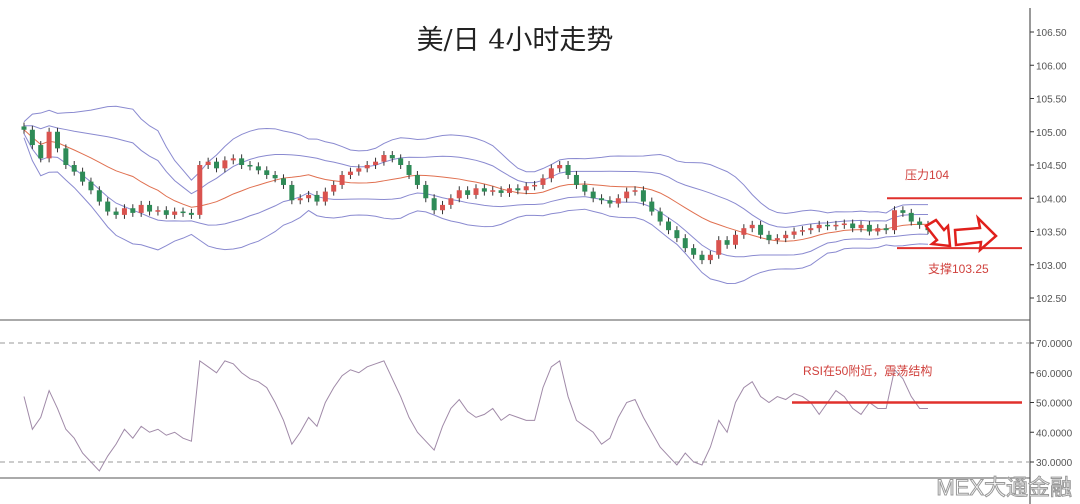 The height and width of the screenshot is (504, 1080). I want to click on rsi-tick-label: 70.0000, so click(1054, 344).